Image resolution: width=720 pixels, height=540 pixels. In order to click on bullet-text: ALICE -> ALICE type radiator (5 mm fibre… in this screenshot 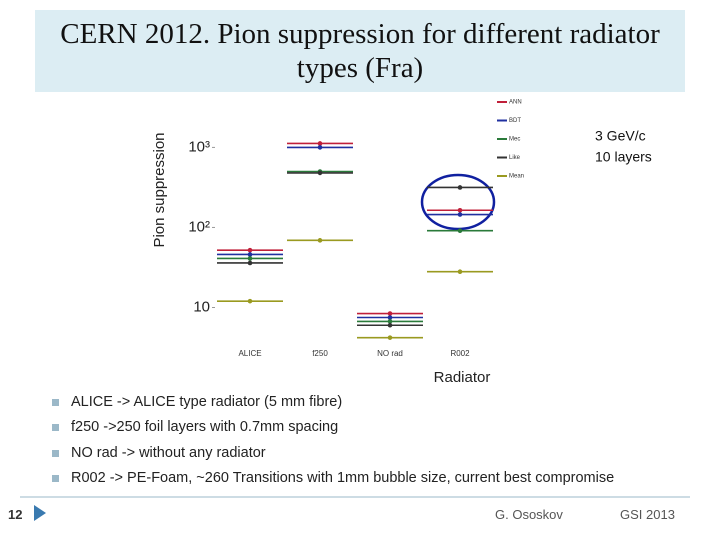, I will do `click(207, 402)`.